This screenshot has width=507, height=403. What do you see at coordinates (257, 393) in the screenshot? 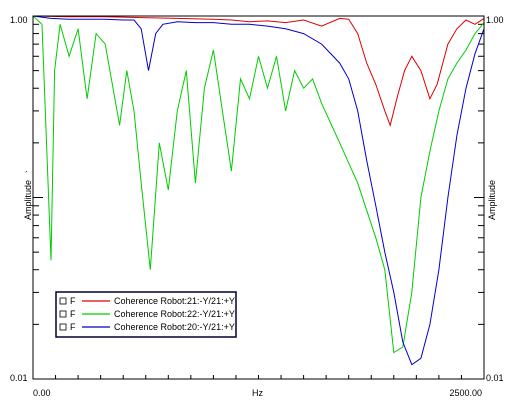
I see `x-axis-title: Hz` at bounding box center [257, 393].